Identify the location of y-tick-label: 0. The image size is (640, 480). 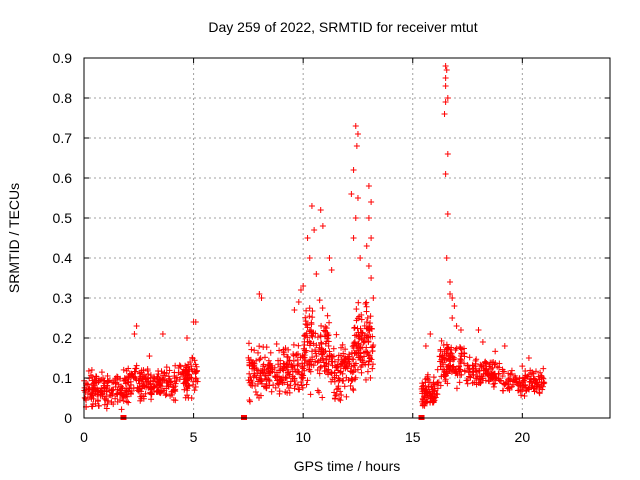
(68, 418).